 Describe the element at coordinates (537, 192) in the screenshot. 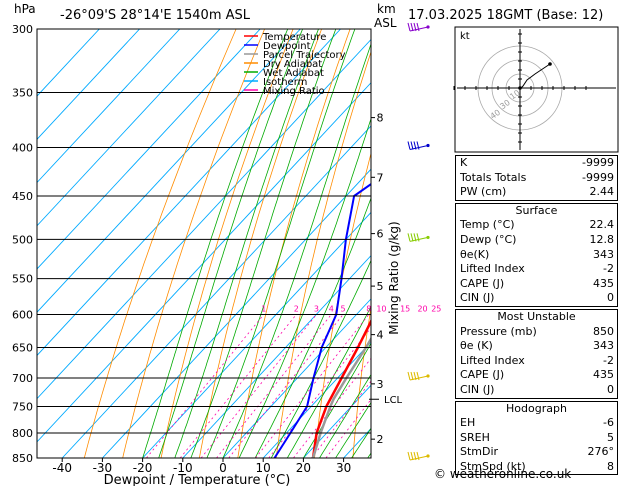

I see `index-row: PW (cm) 2.44` at that location.